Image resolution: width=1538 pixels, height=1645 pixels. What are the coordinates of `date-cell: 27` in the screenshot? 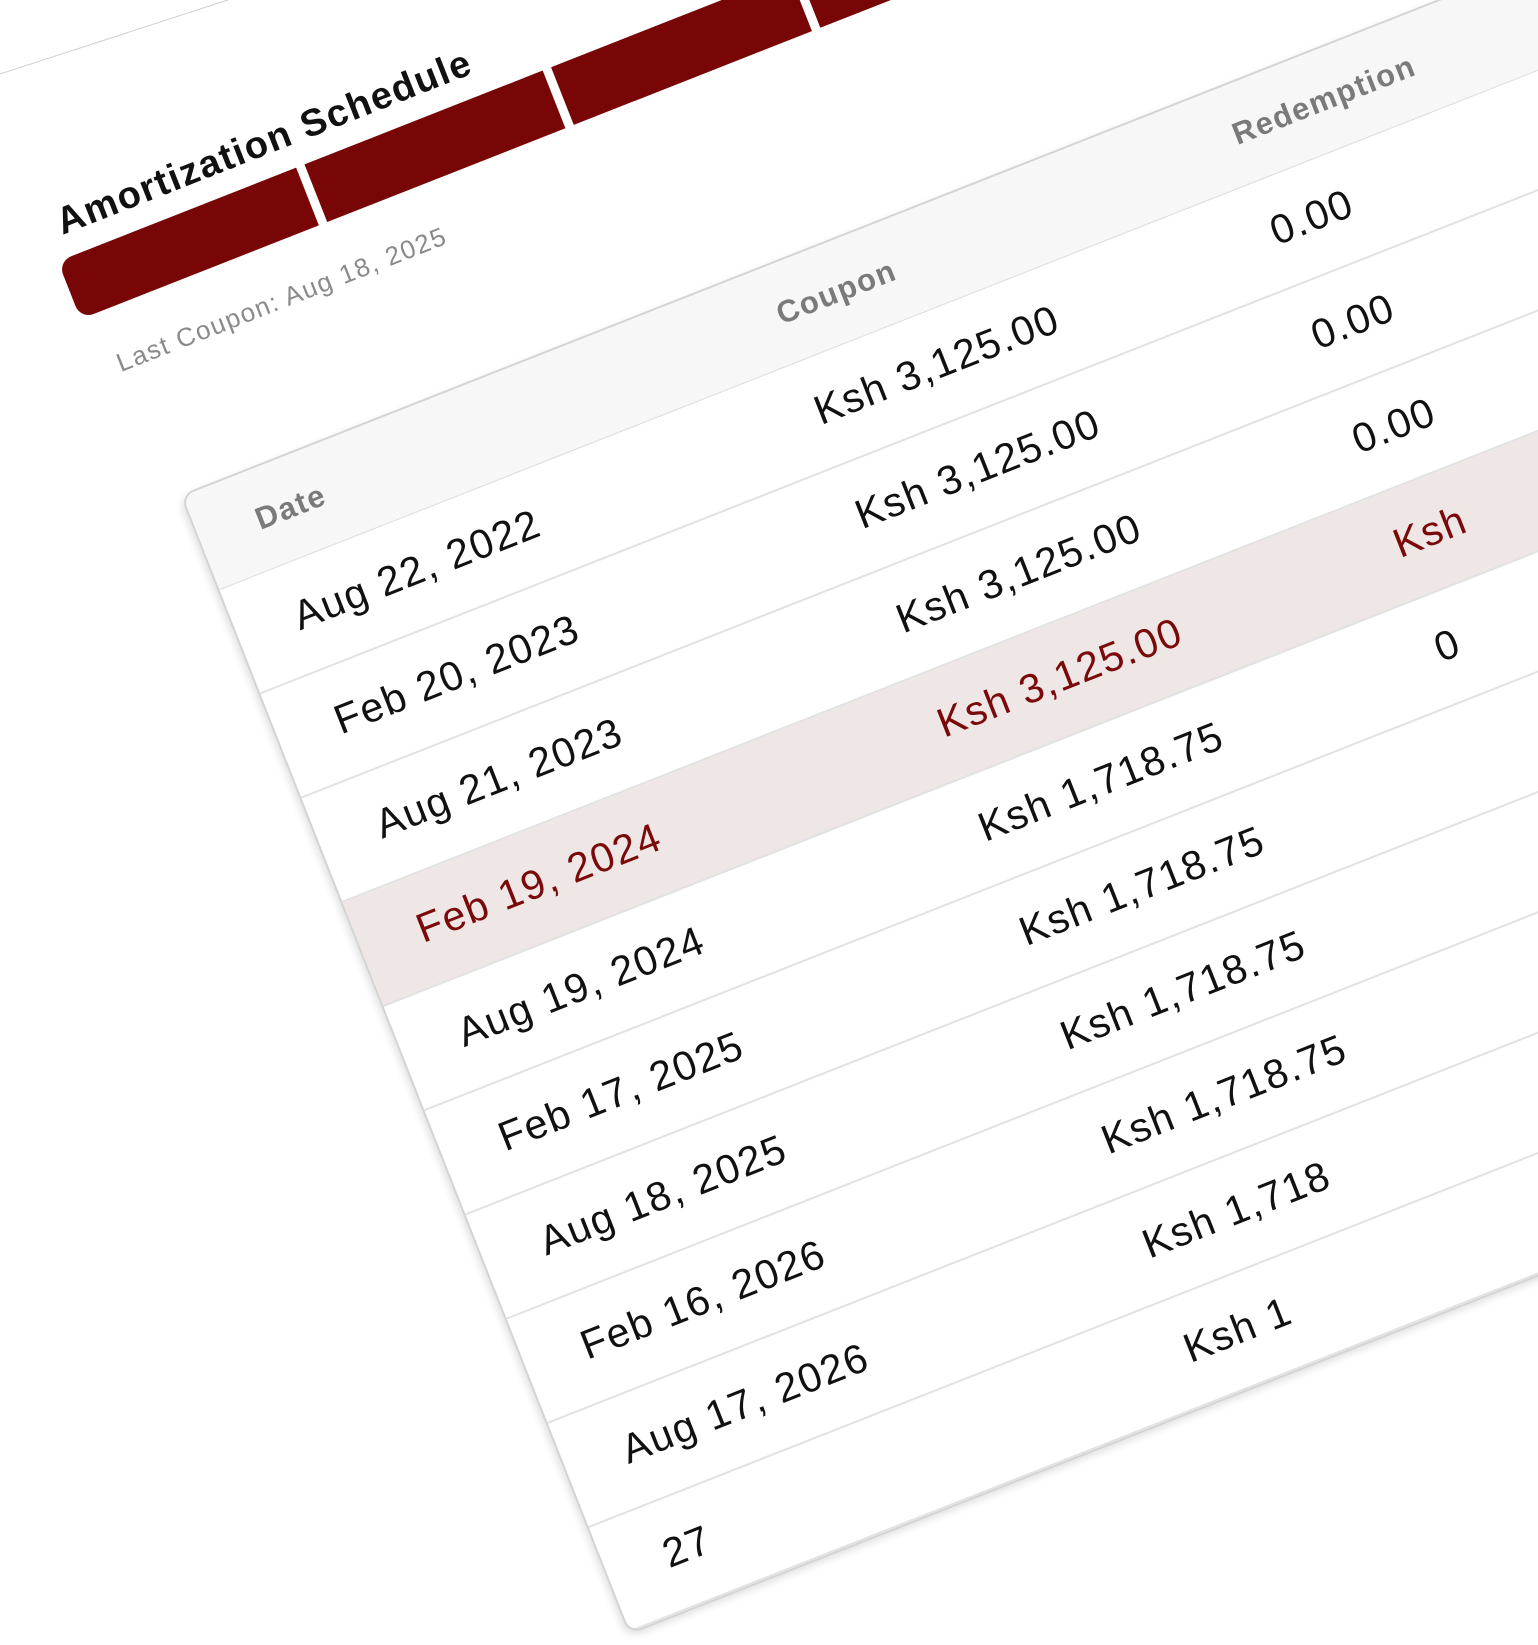 It's located at (686, 1546).